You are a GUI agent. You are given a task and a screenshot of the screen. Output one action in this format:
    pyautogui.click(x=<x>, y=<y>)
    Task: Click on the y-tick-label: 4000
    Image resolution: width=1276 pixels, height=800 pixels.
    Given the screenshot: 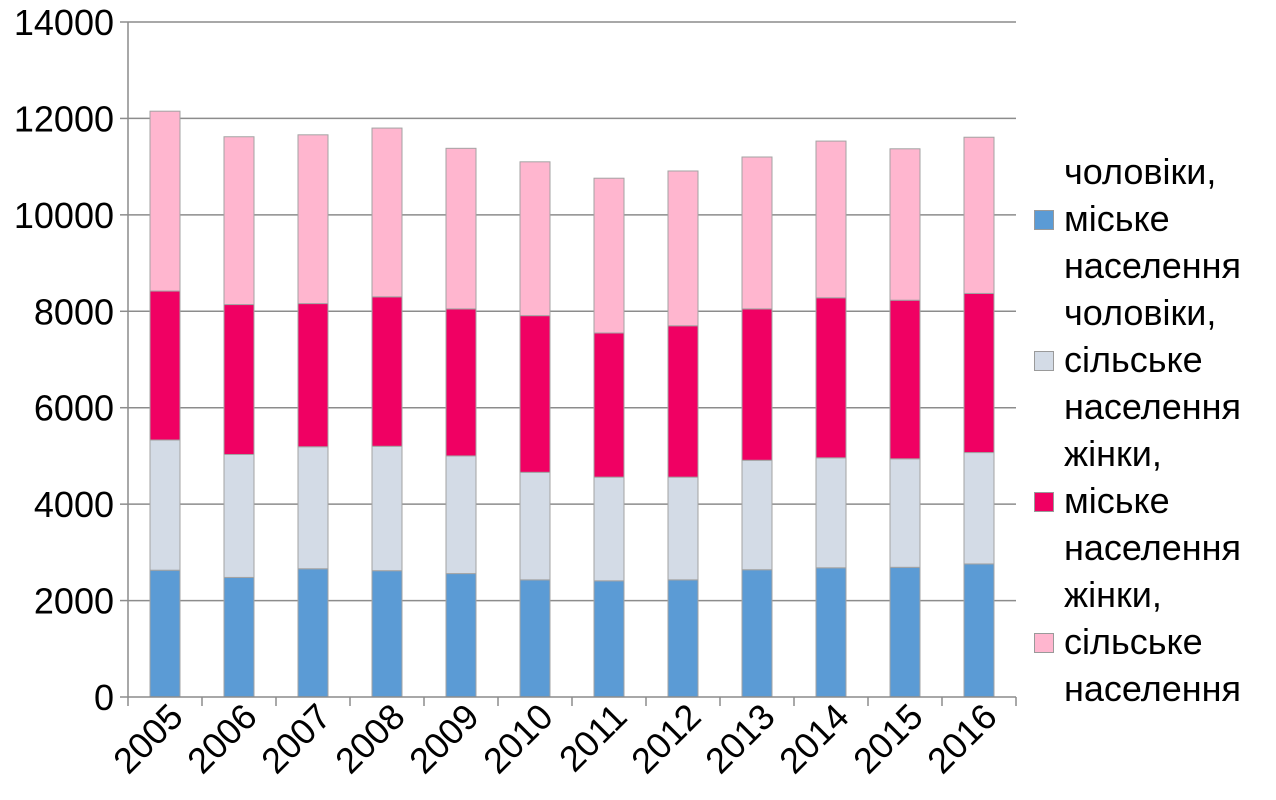 What is the action you would take?
    pyautogui.click(x=74, y=504)
    